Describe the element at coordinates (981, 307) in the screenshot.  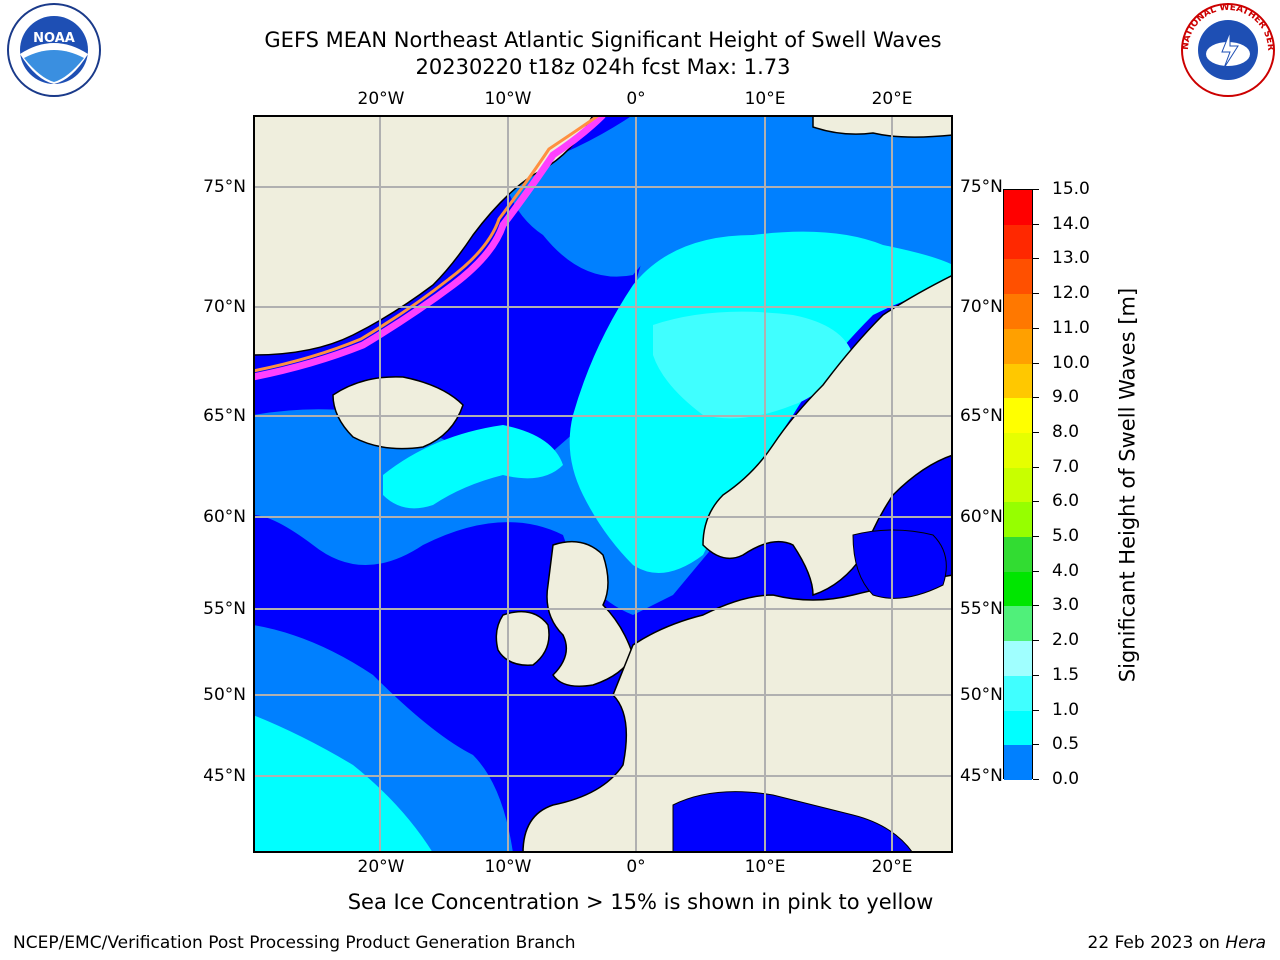
I see `lat-tick-right-70n: 70°N` at that location.